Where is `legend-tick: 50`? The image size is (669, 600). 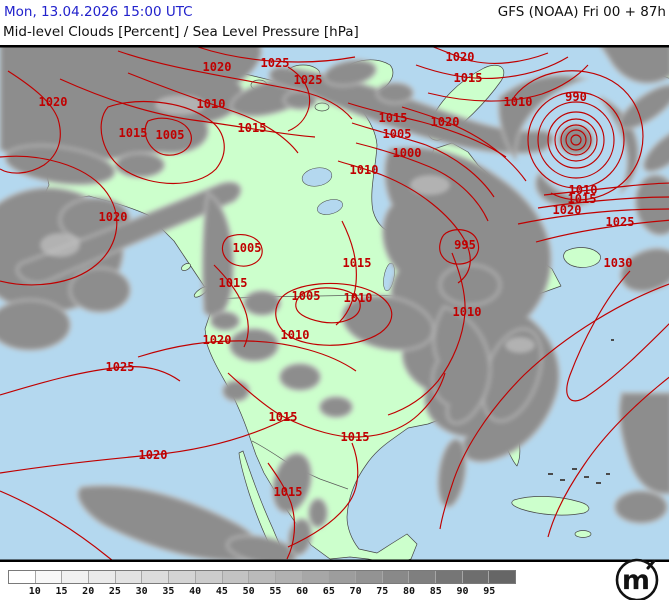 legend-tick: 50 is located at coordinates (248, 591).